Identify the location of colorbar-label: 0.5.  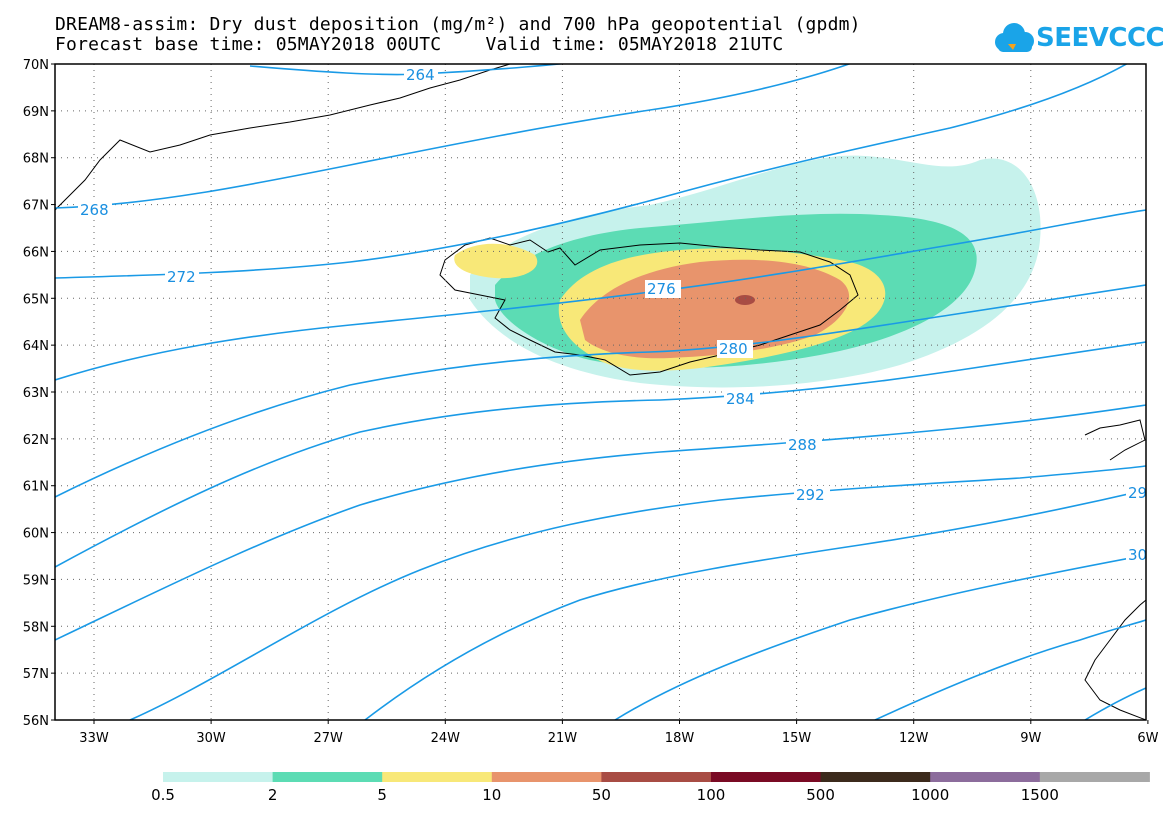
(163, 795).